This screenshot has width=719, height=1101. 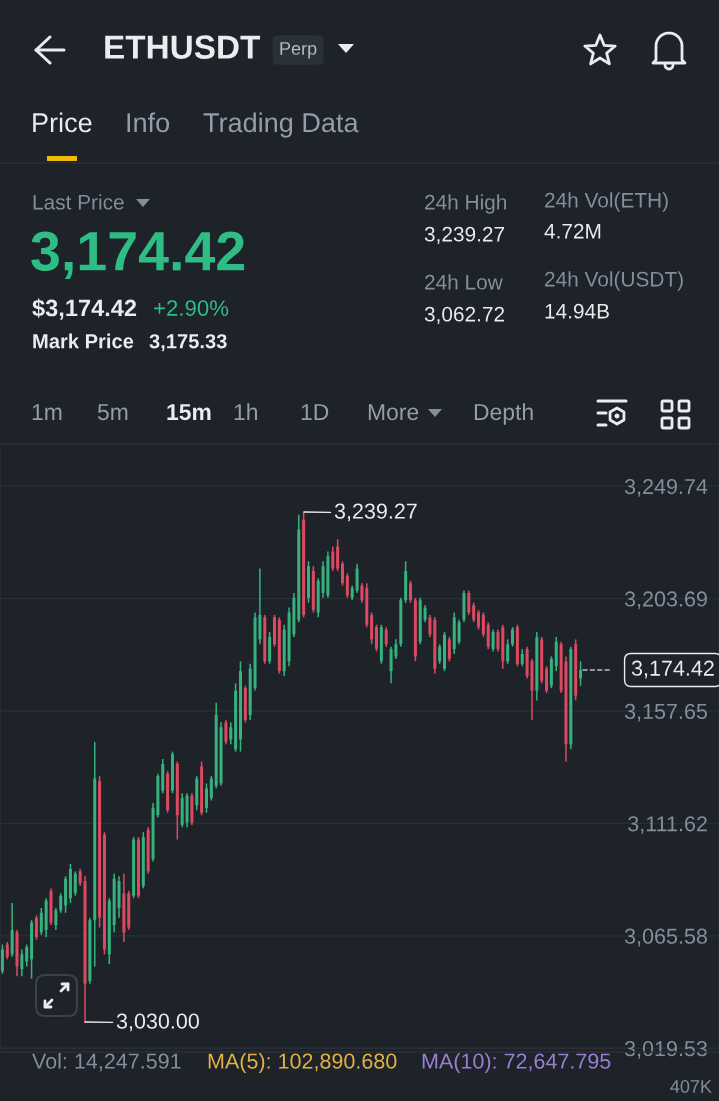 I want to click on text: MA(10): 72,647.795, so click(x=516, y=1063).